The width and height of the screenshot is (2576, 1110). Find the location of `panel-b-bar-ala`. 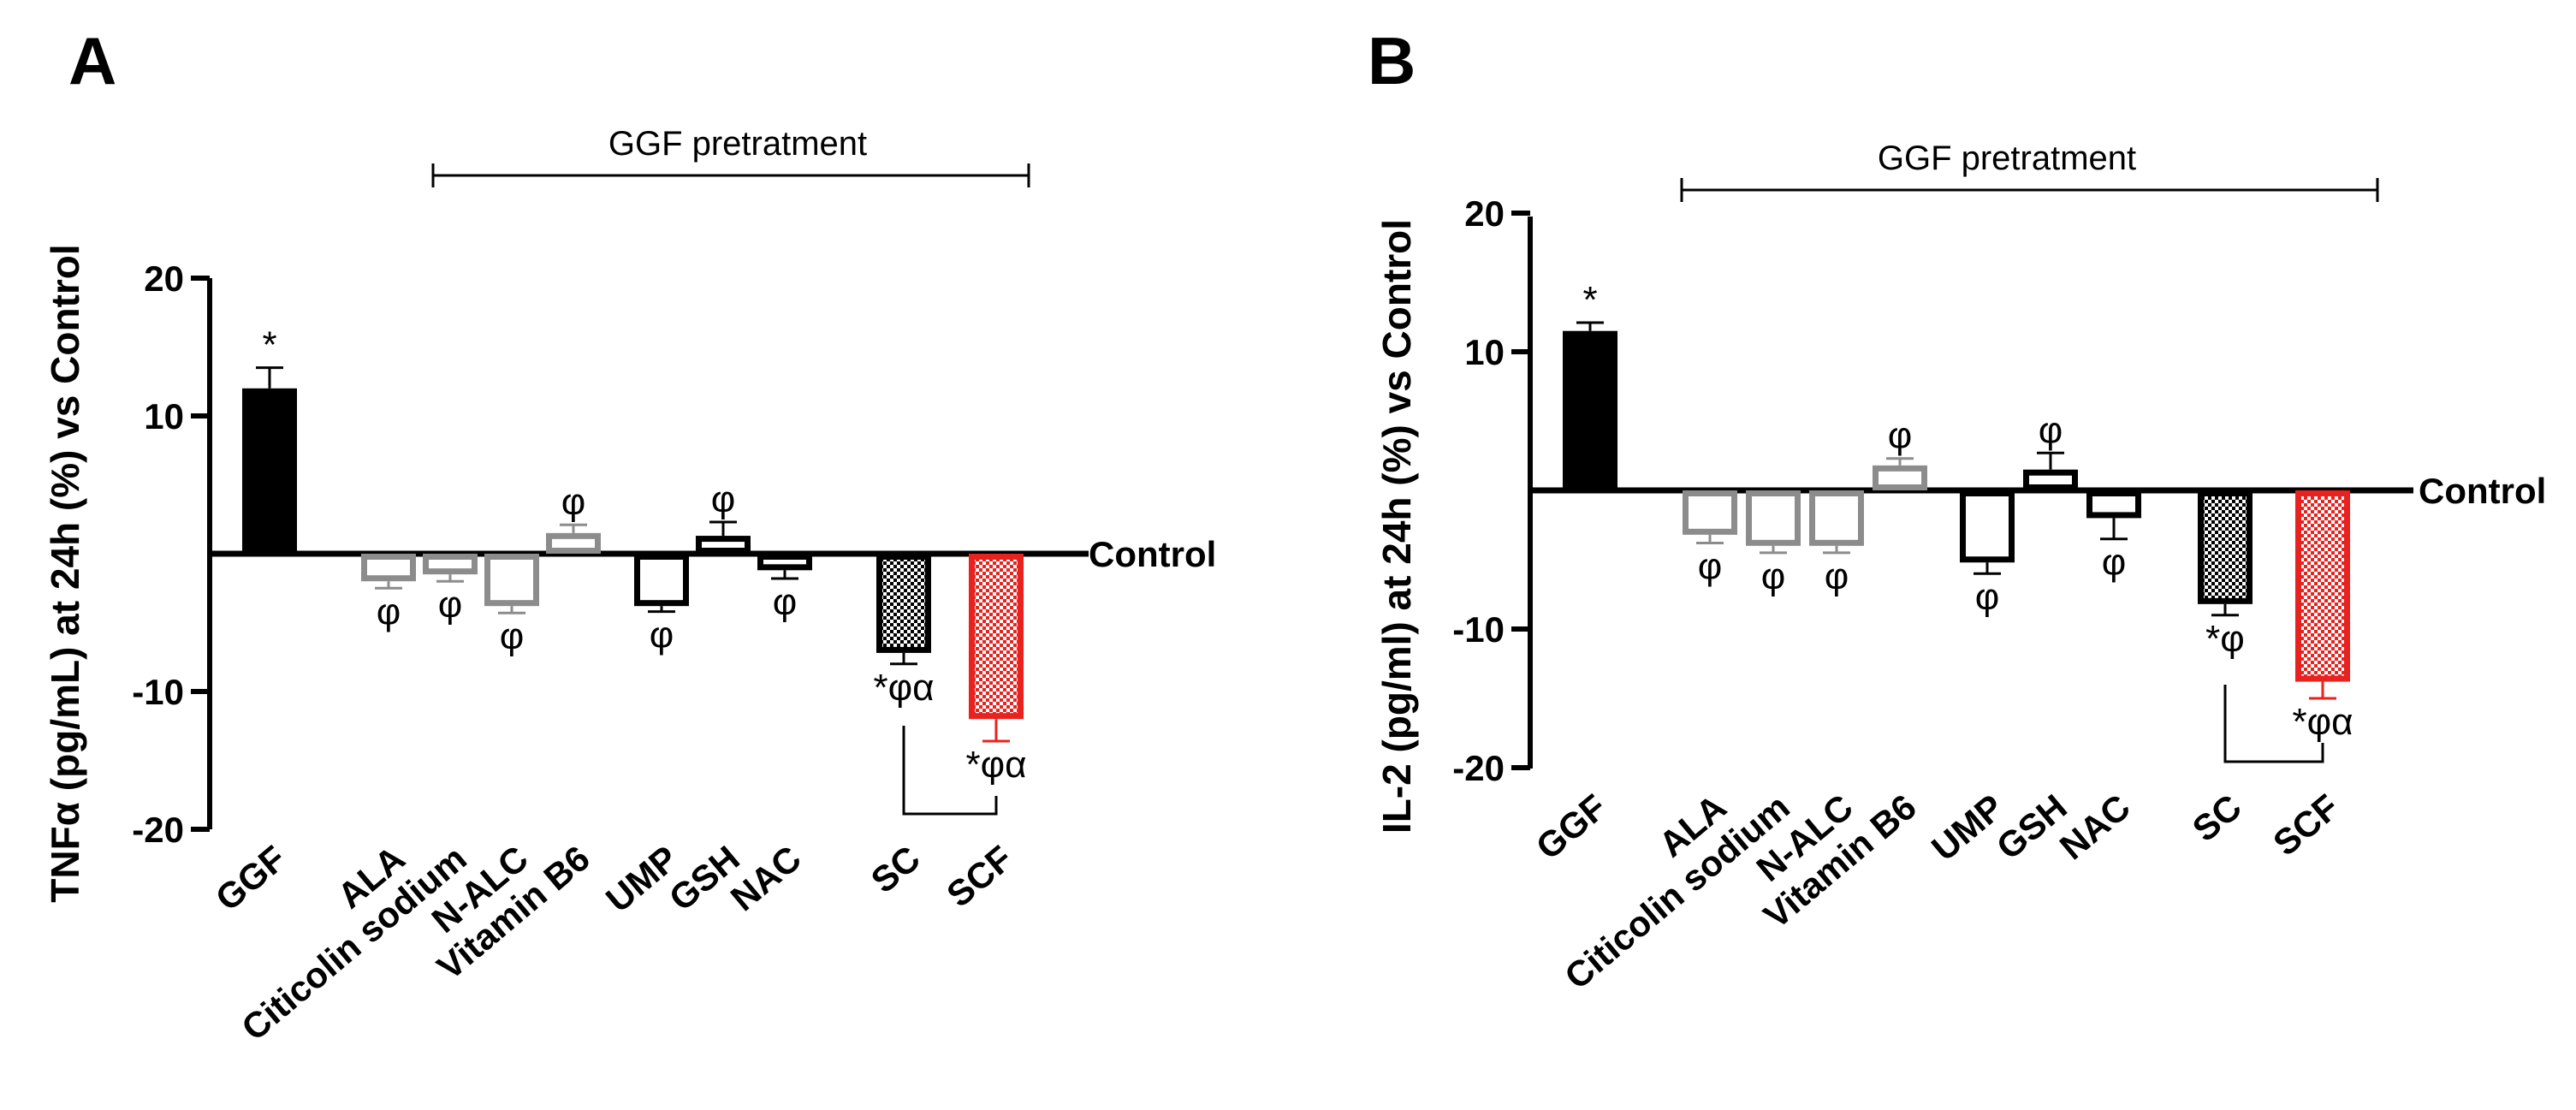

panel-b-bar-ala is located at coordinates (1710, 512).